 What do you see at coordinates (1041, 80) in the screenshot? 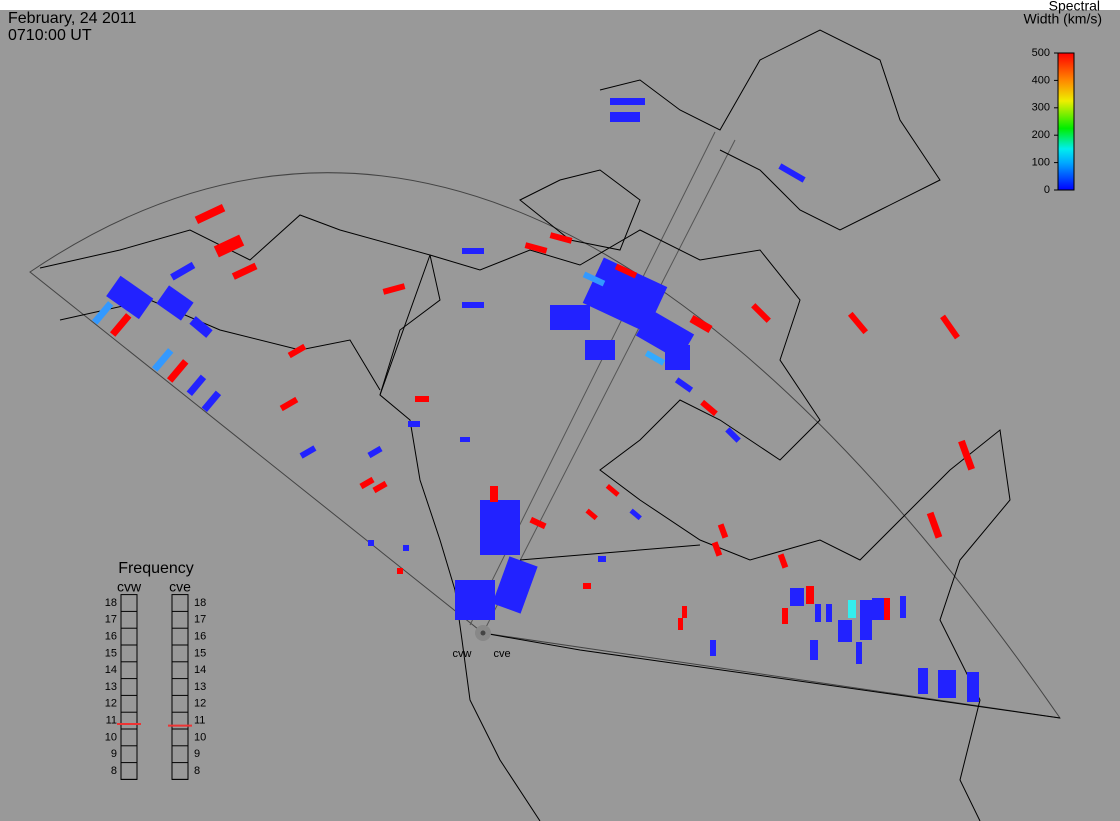
I see `colorbar-tick-label: 400` at bounding box center [1041, 80].